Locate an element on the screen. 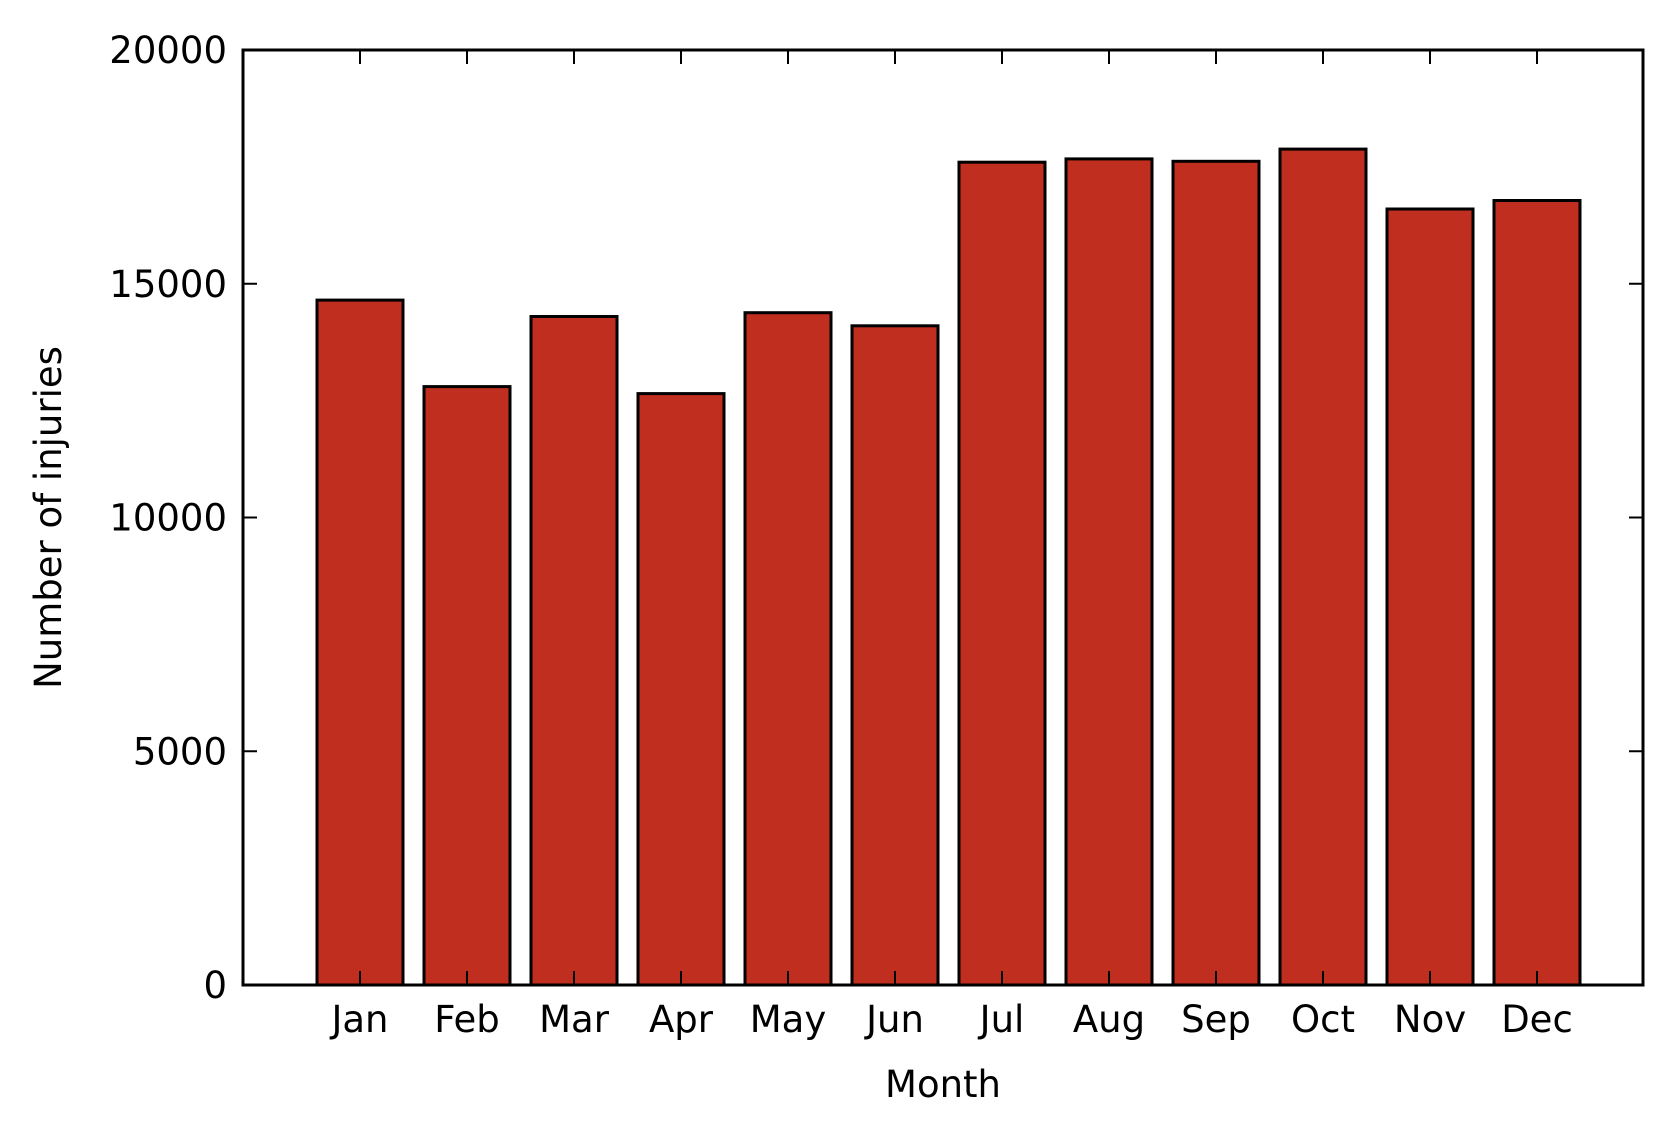  bar-apr is located at coordinates (681, 689).